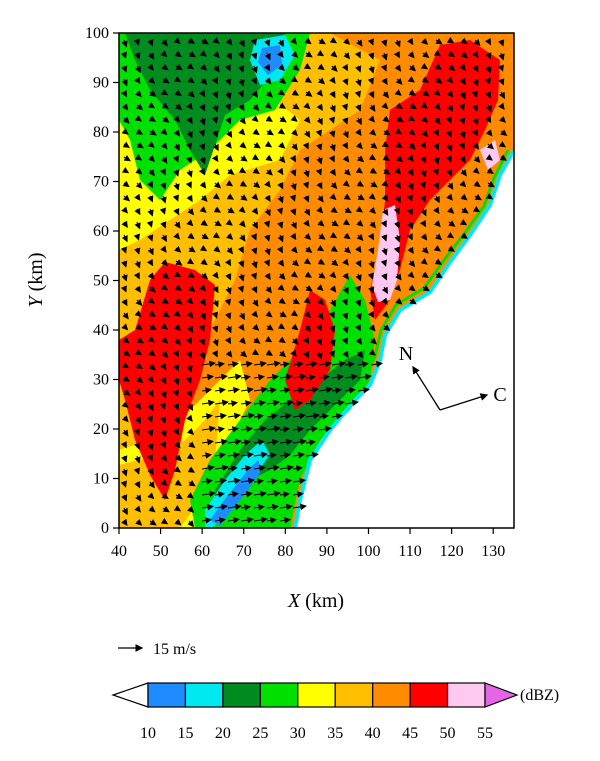  Describe the element at coordinates (260, 733) in the screenshot. I see `colorbar-level-label: 25` at that location.